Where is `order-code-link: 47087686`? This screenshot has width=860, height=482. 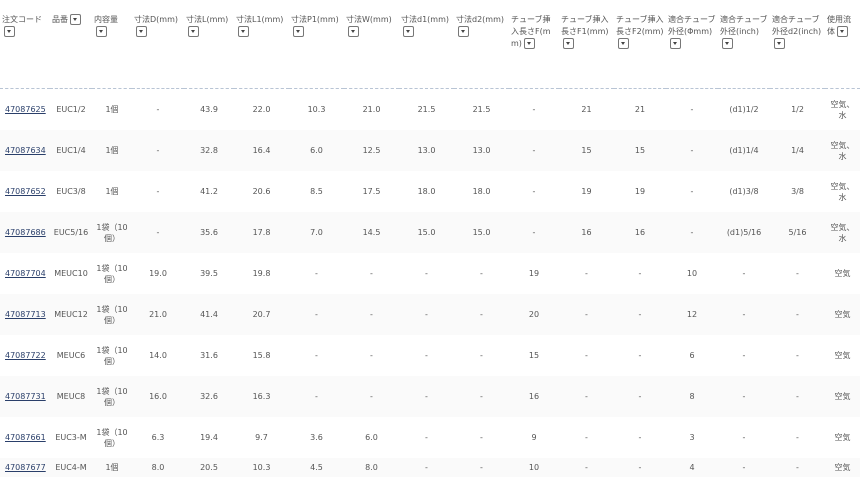
order-code-link: 47087686 is located at coordinates (25, 232).